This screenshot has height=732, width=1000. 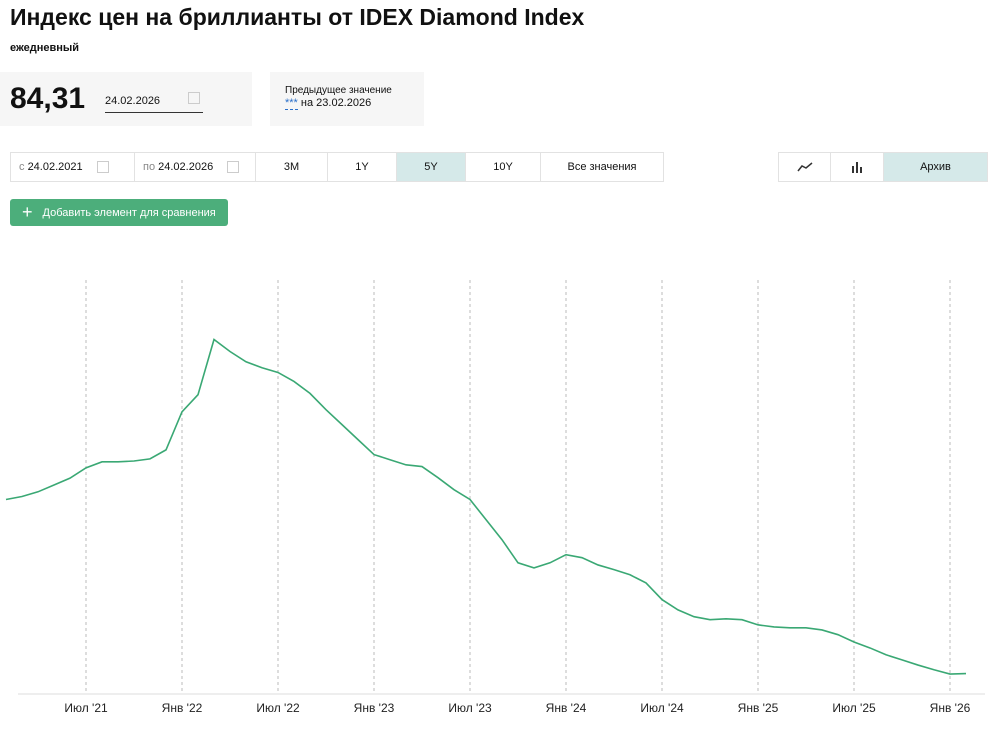 What do you see at coordinates (48, 98) in the screenshot?
I see `current-value: 84,31` at bounding box center [48, 98].